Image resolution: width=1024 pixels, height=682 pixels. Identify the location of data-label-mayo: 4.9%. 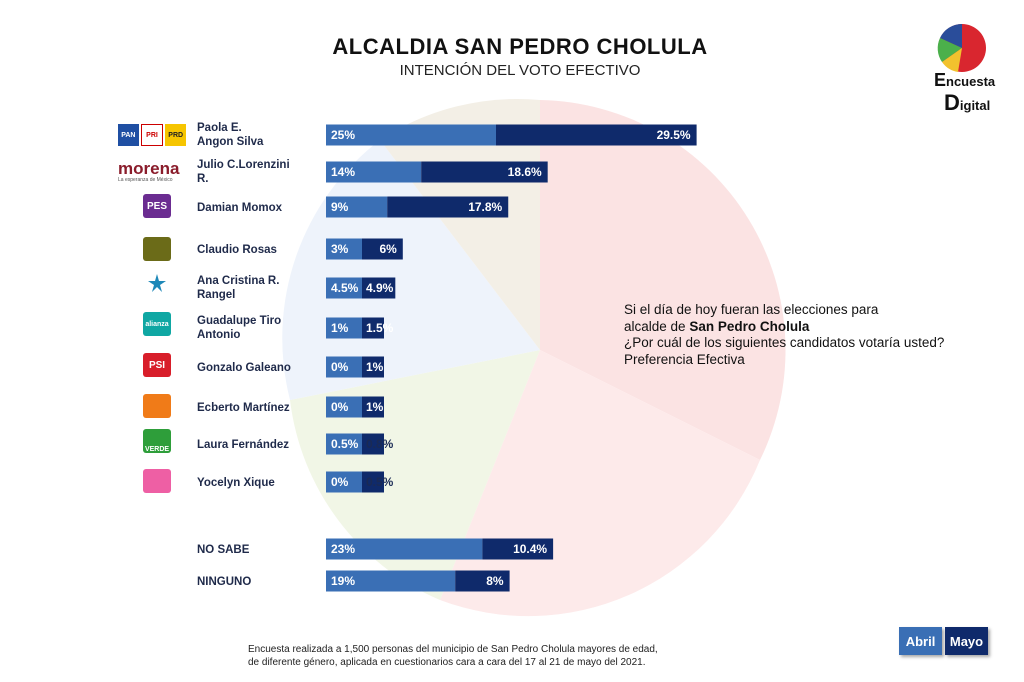
(380, 288).